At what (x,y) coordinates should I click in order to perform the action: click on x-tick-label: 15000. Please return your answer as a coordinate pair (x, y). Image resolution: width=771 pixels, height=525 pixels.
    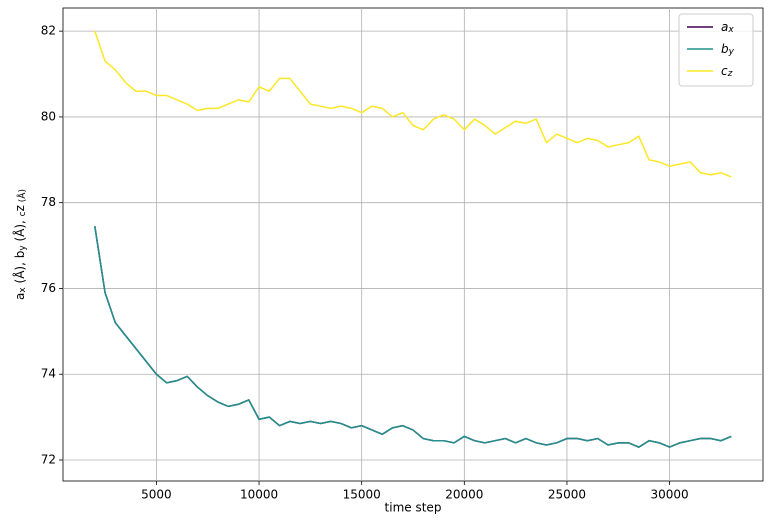
    Looking at the image, I should click on (362, 495).